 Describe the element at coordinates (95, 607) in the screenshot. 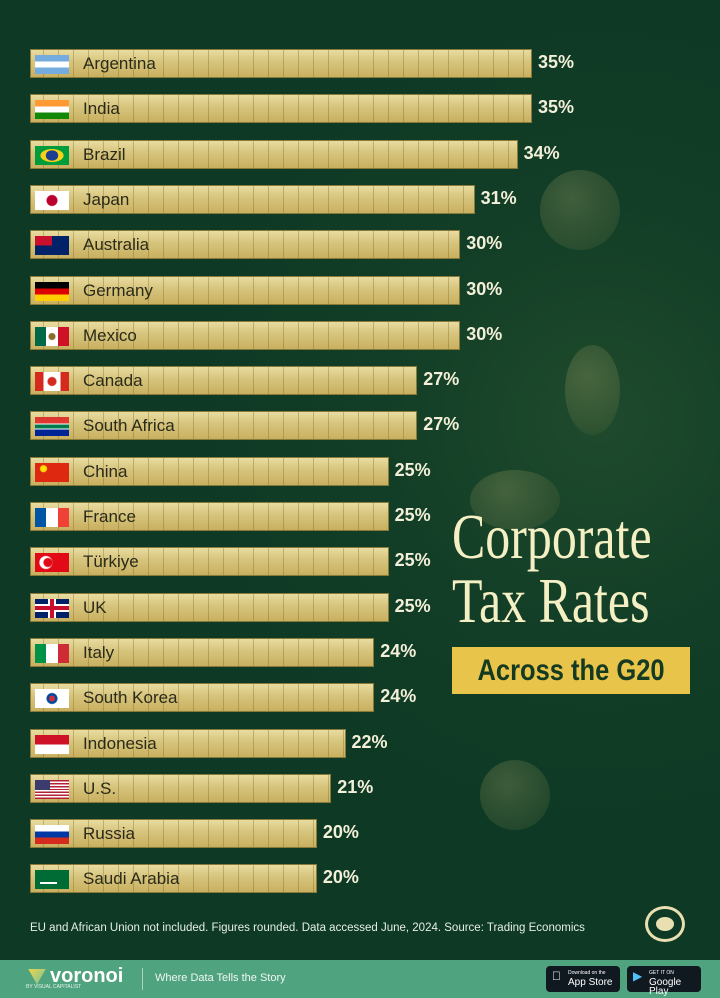

I see `category-label: UK` at that location.